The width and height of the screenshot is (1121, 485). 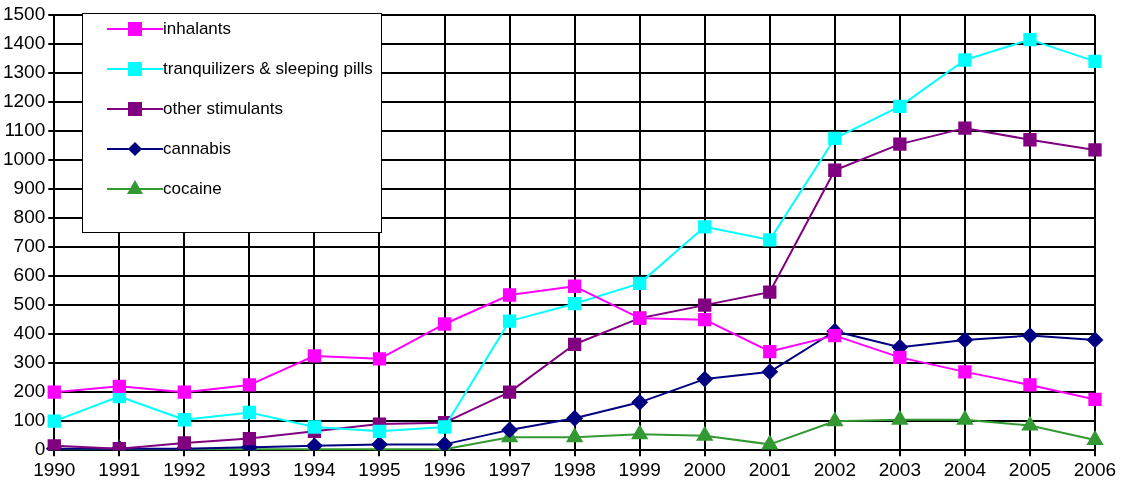 I want to click on x-tick-label: 1996, so click(x=444, y=469).